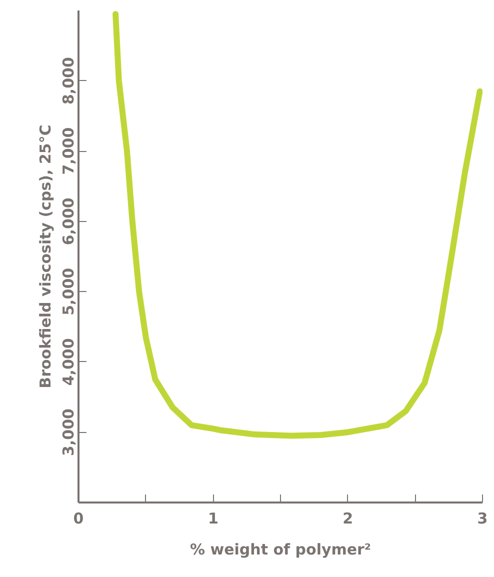 Image resolution: width=494 pixels, height=577 pixels. What do you see at coordinates (69, 151) in the screenshot?
I see `y-tick-label: 7,000` at bounding box center [69, 151].